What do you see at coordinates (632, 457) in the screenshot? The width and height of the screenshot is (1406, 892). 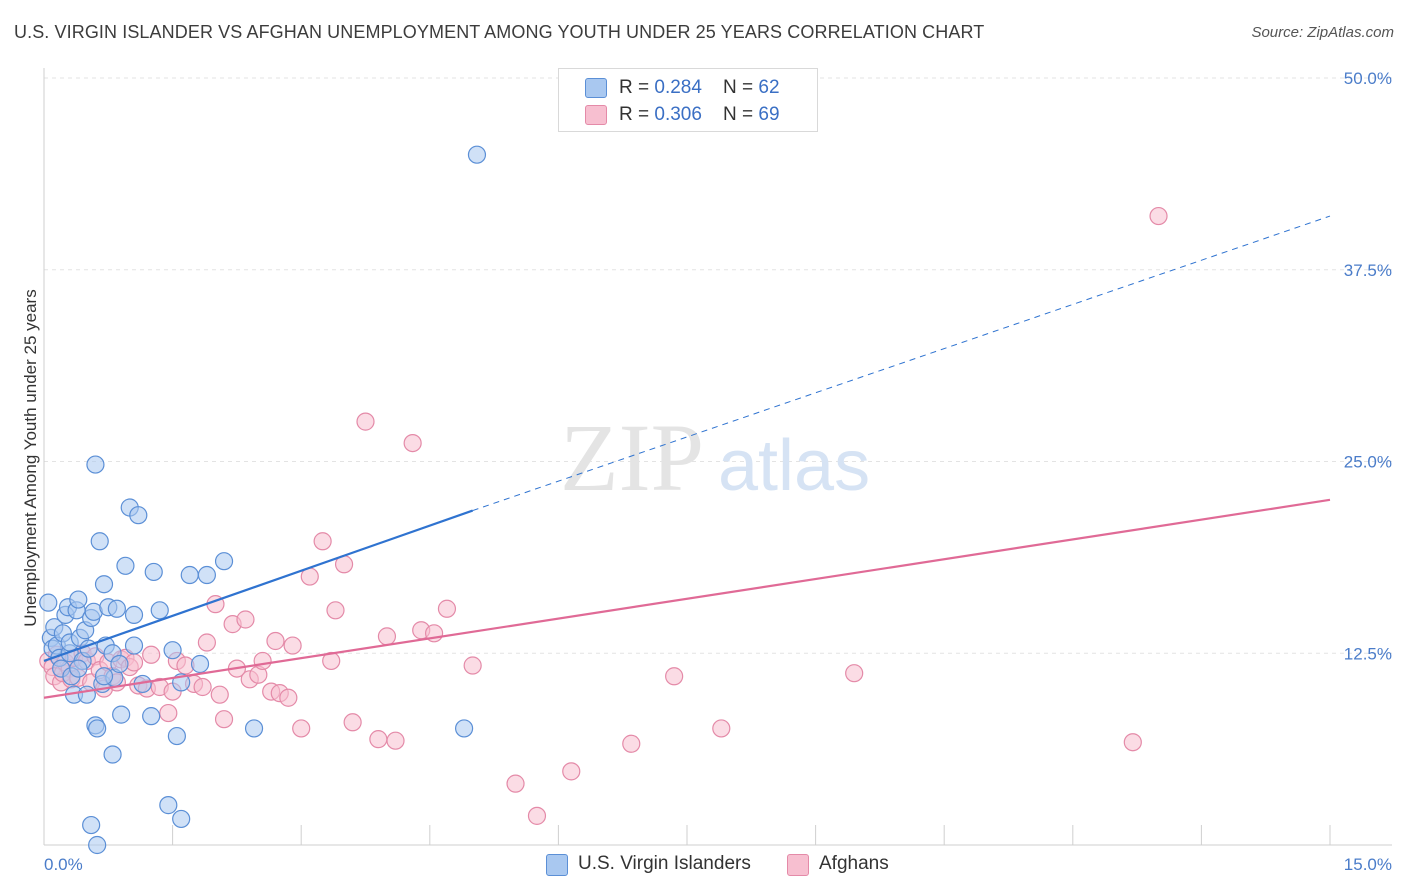 I see `watermark-zip: ZIP` at bounding box center [632, 457].